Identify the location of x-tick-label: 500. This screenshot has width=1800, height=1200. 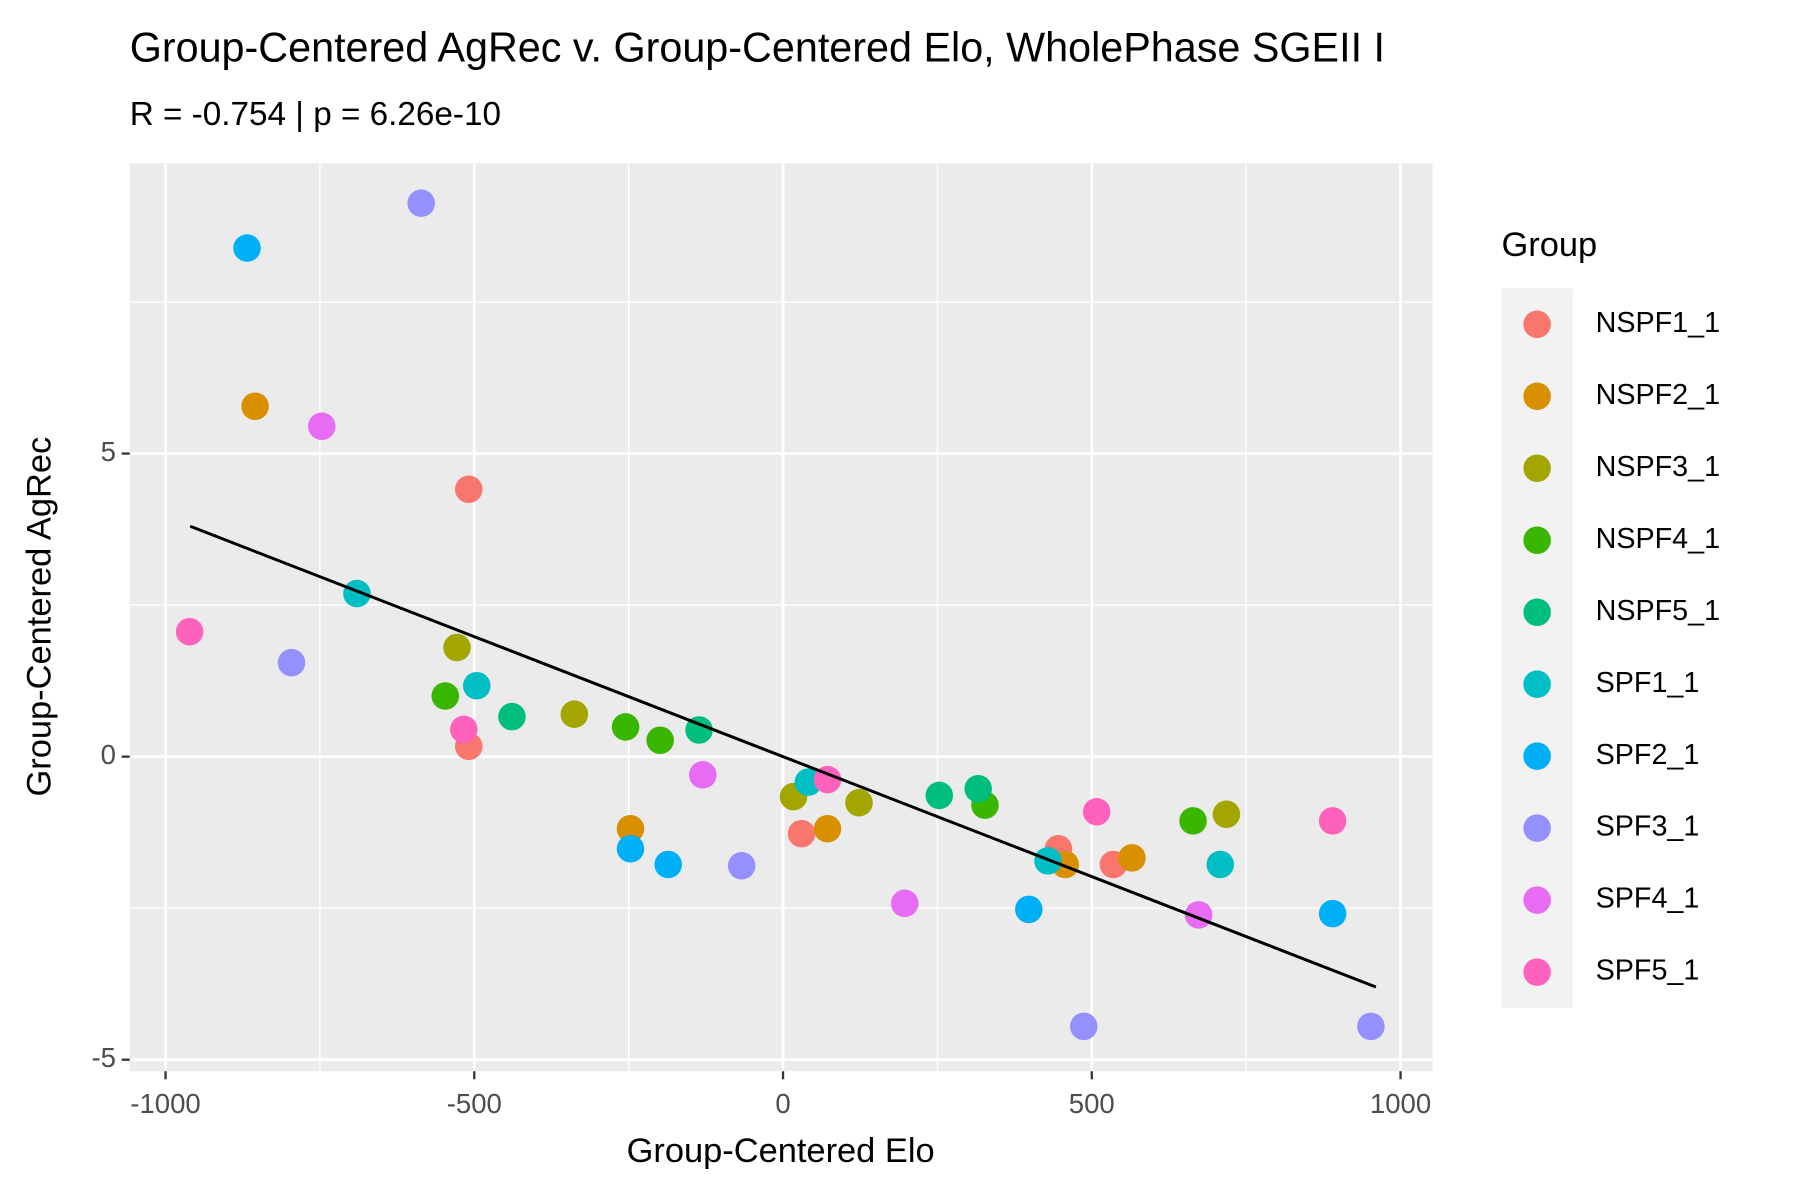
(1092, 1103).